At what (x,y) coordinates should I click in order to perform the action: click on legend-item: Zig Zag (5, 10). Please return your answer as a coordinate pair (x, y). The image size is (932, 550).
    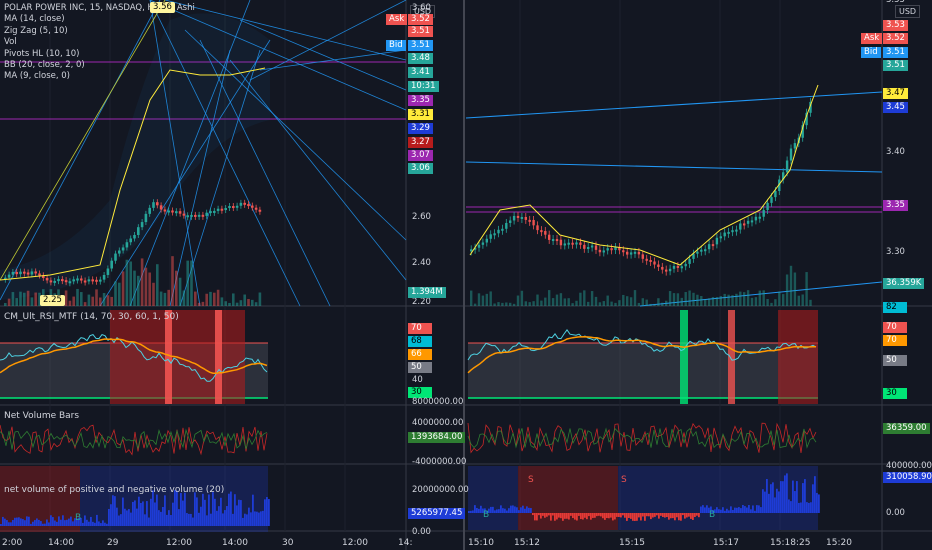
    Looking at the image, I should click on (36, 30).